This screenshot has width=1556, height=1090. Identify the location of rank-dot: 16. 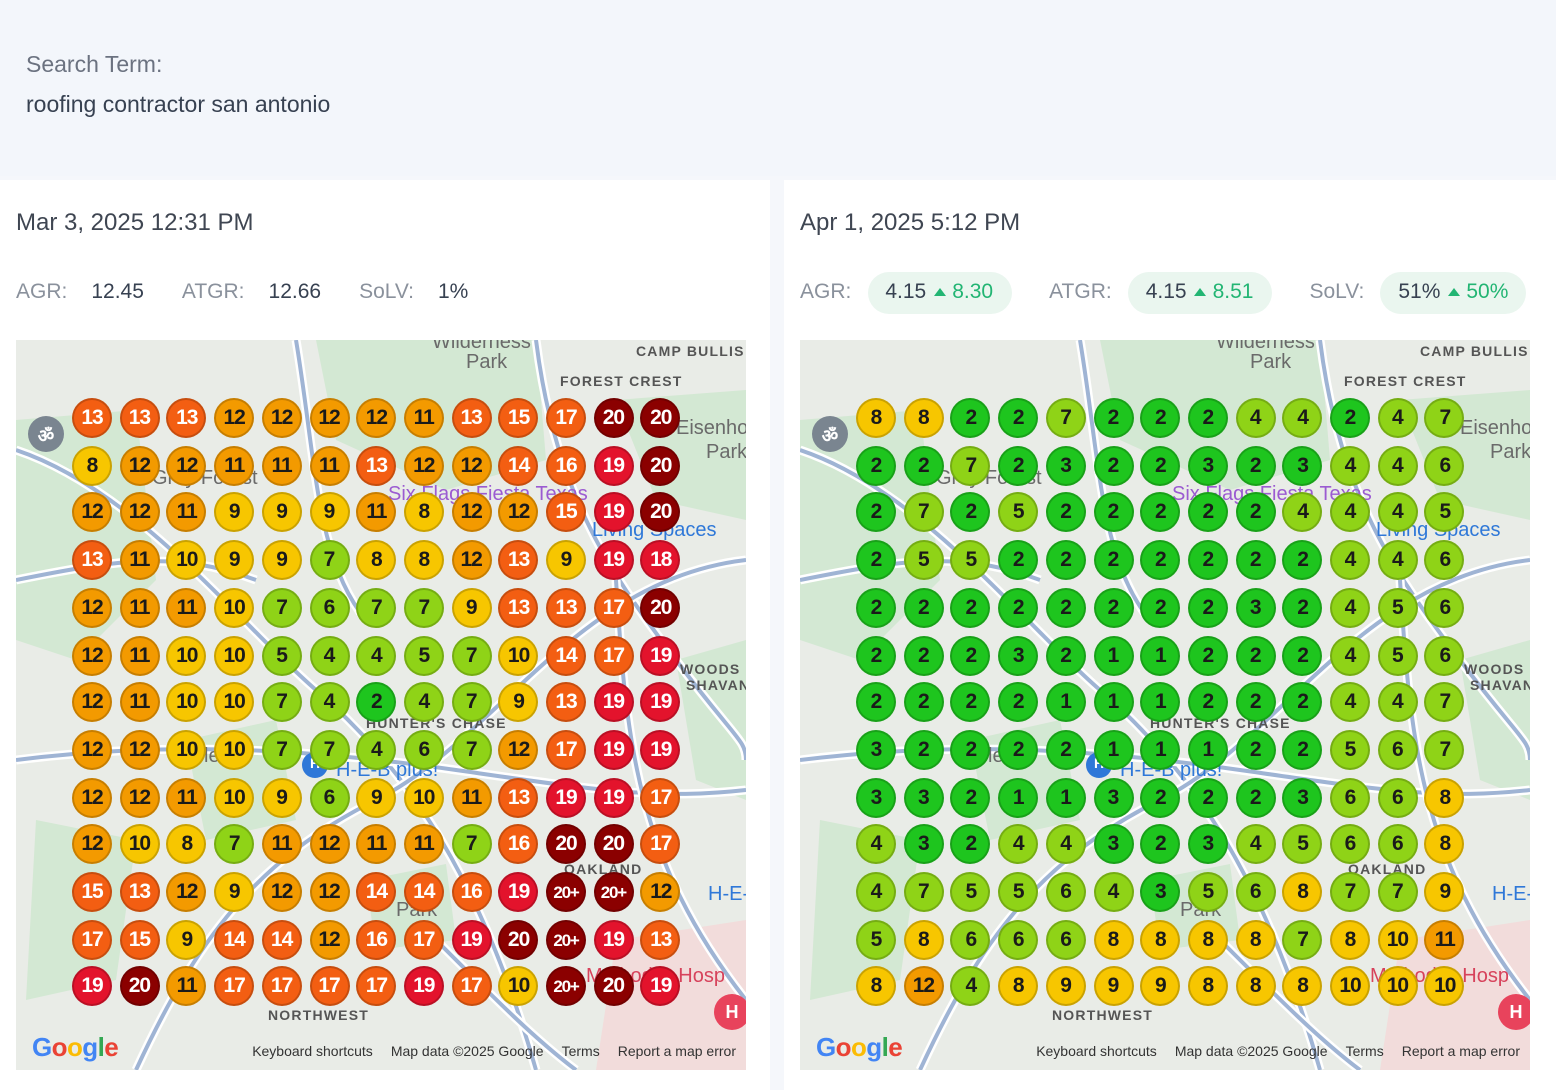
(471, 892).